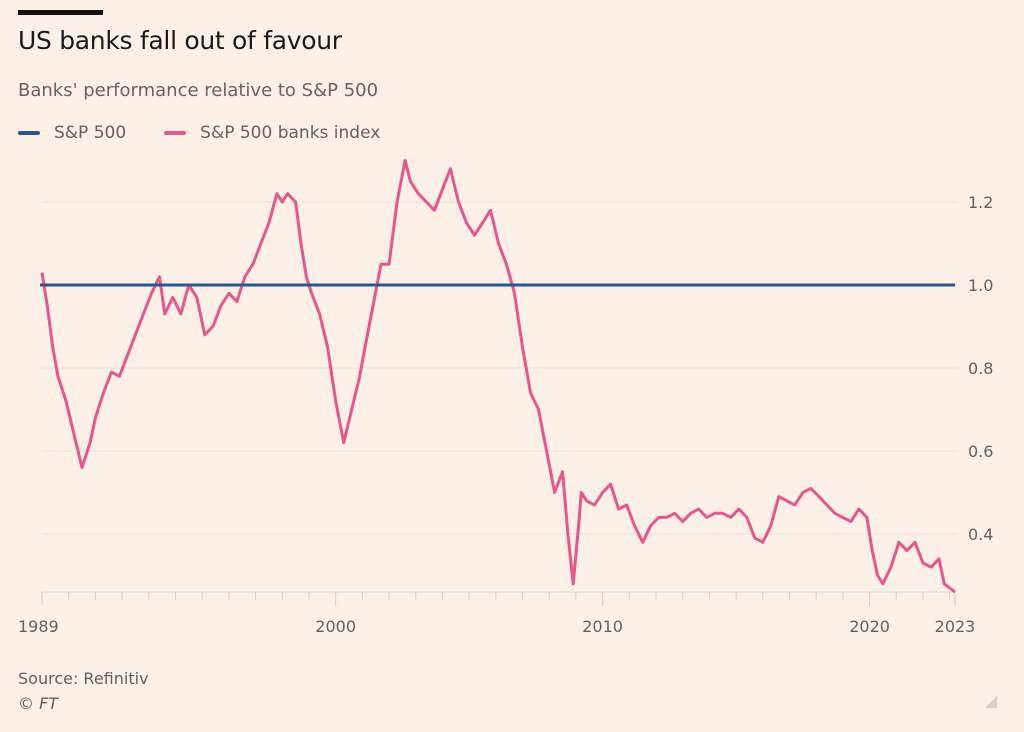  Describe the element at coordinates (497, 613) in the screenshot. I see `x-axis: 1989 2000 2010 2020 2023` at that location.